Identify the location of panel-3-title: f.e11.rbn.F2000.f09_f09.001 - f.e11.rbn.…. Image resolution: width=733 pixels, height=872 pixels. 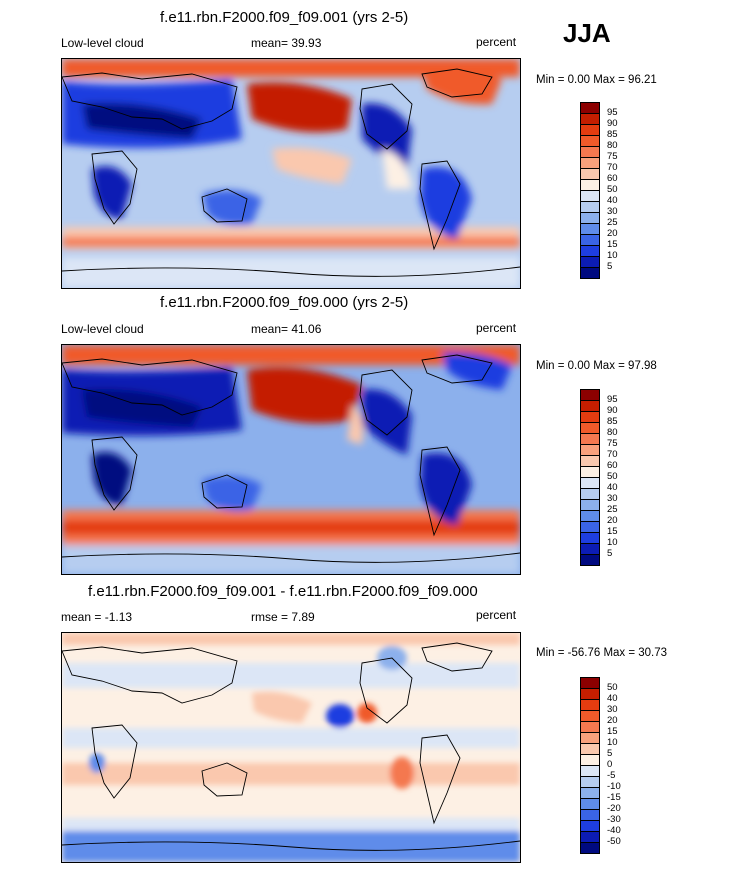
(283, 591).